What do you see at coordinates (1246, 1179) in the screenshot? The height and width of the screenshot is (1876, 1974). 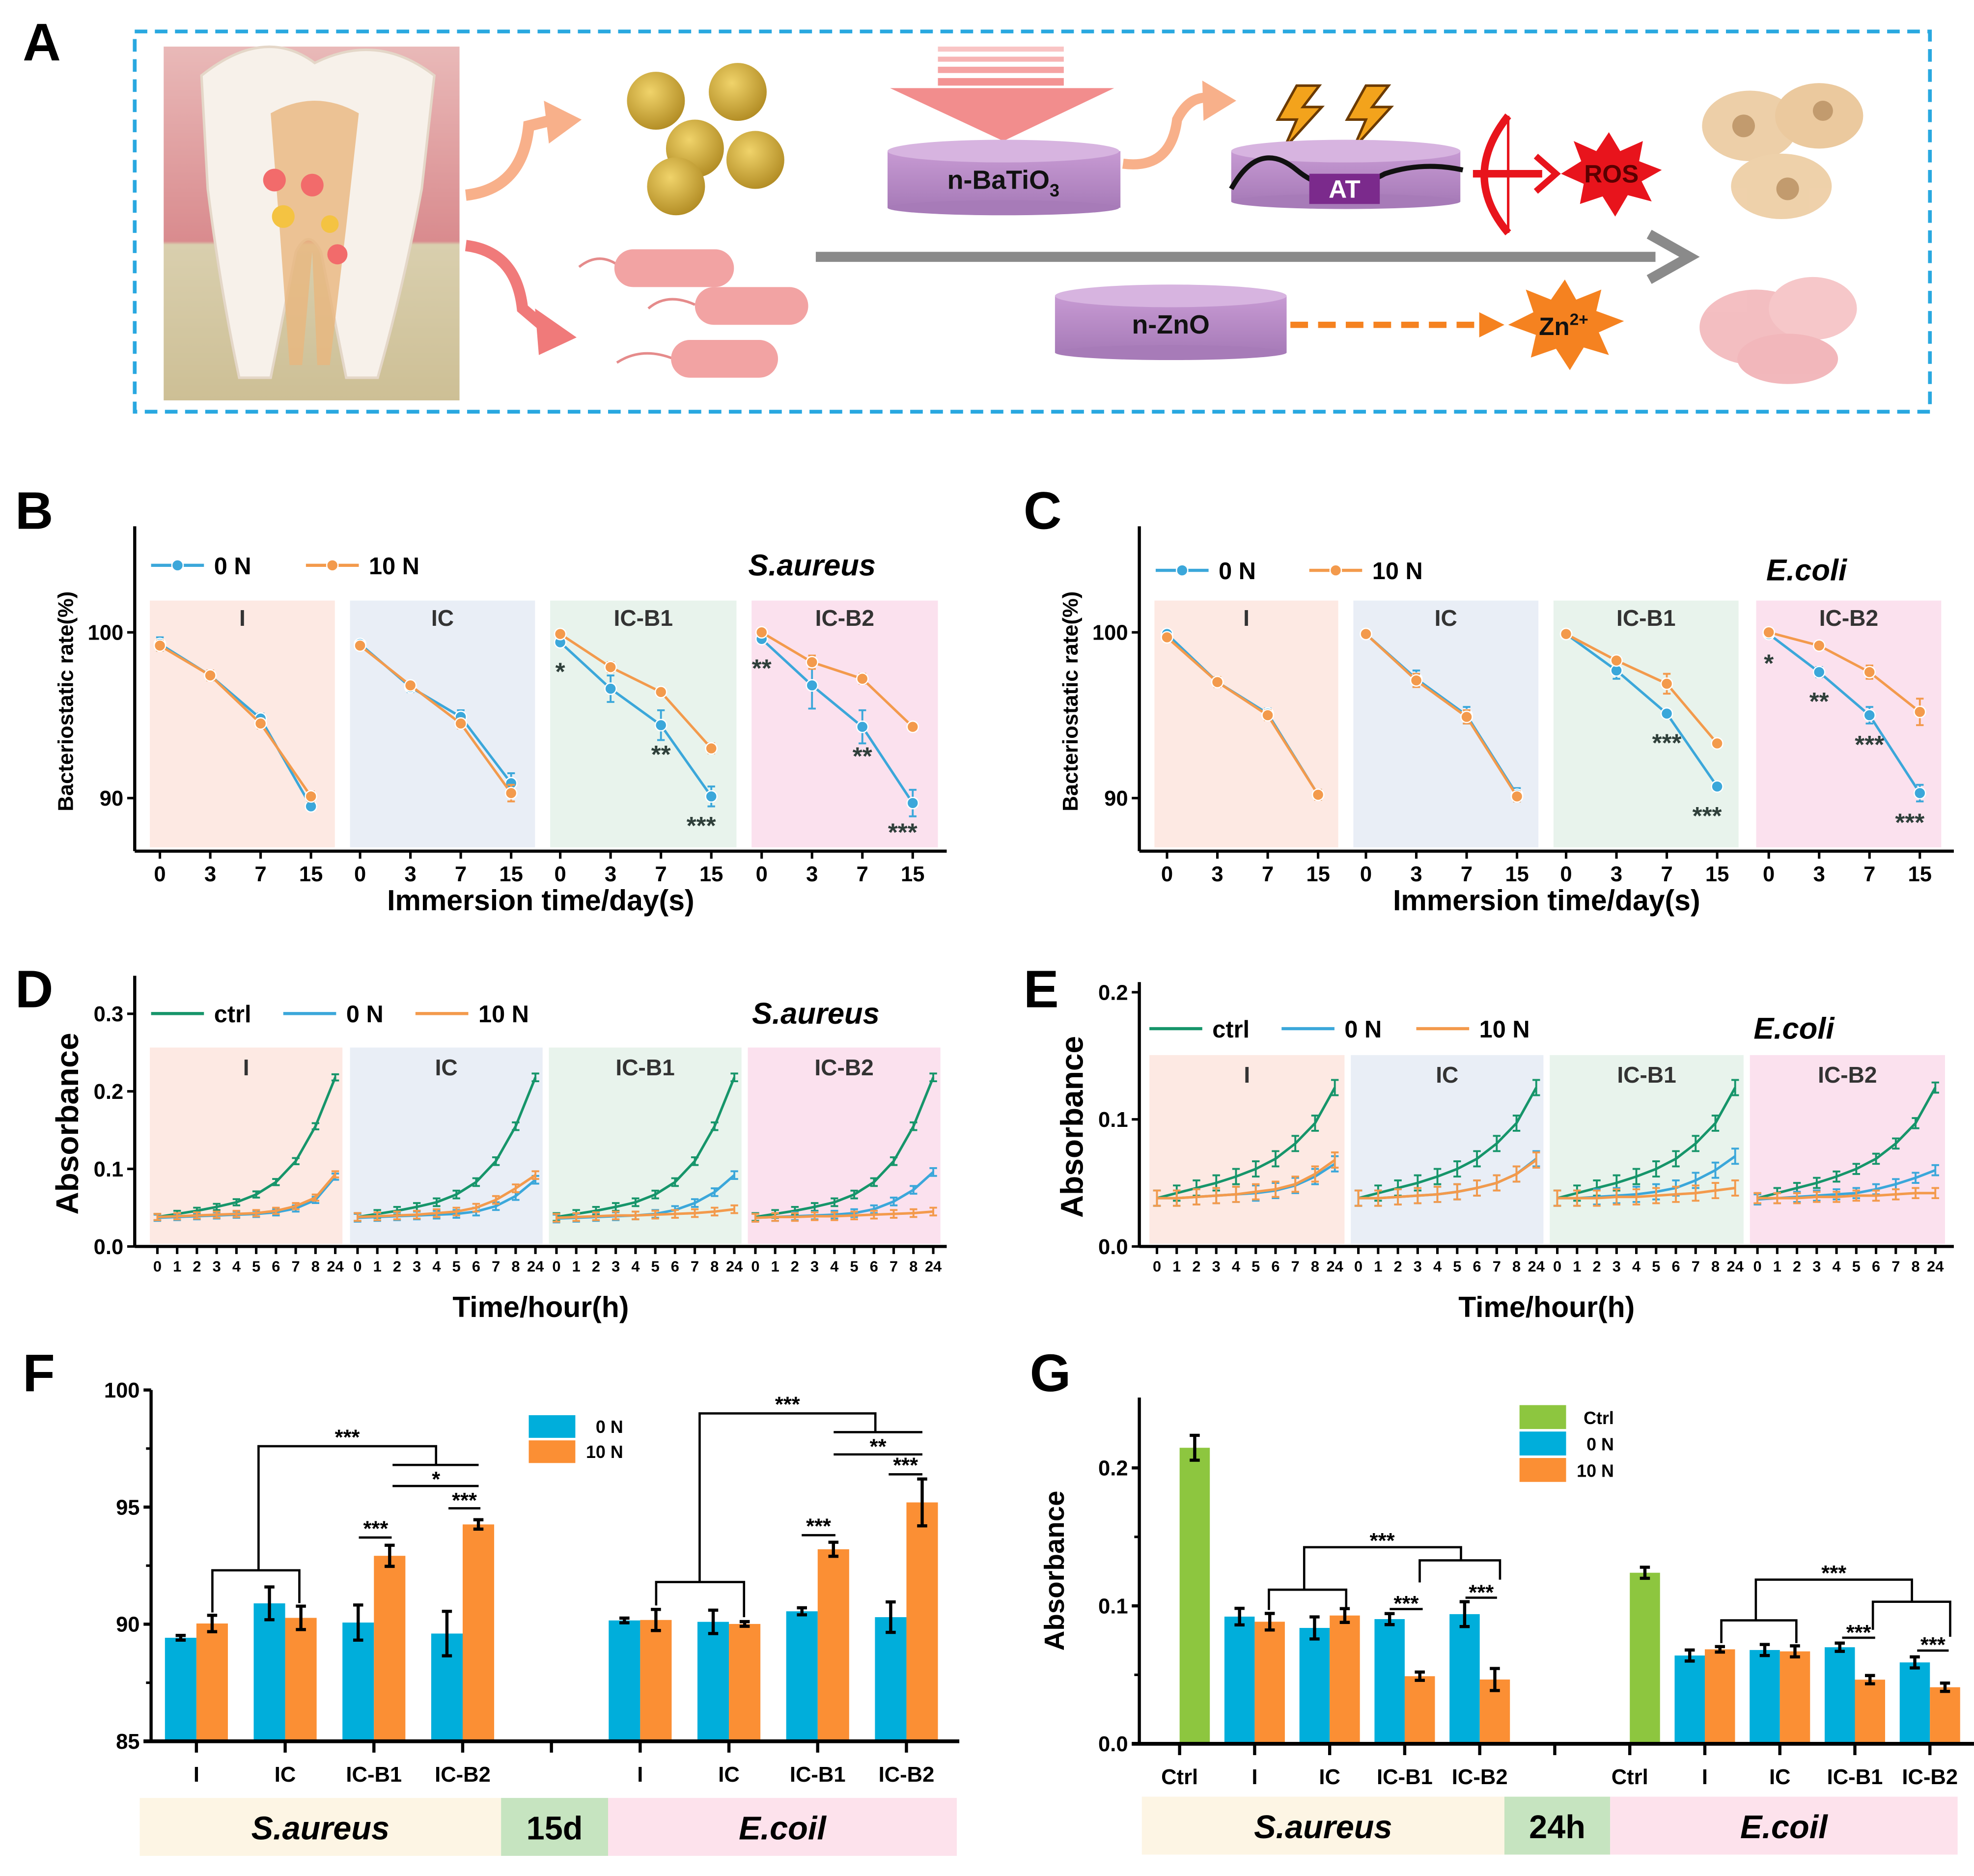 I see `series-line-10n` at bounding box center [1246, 1179].